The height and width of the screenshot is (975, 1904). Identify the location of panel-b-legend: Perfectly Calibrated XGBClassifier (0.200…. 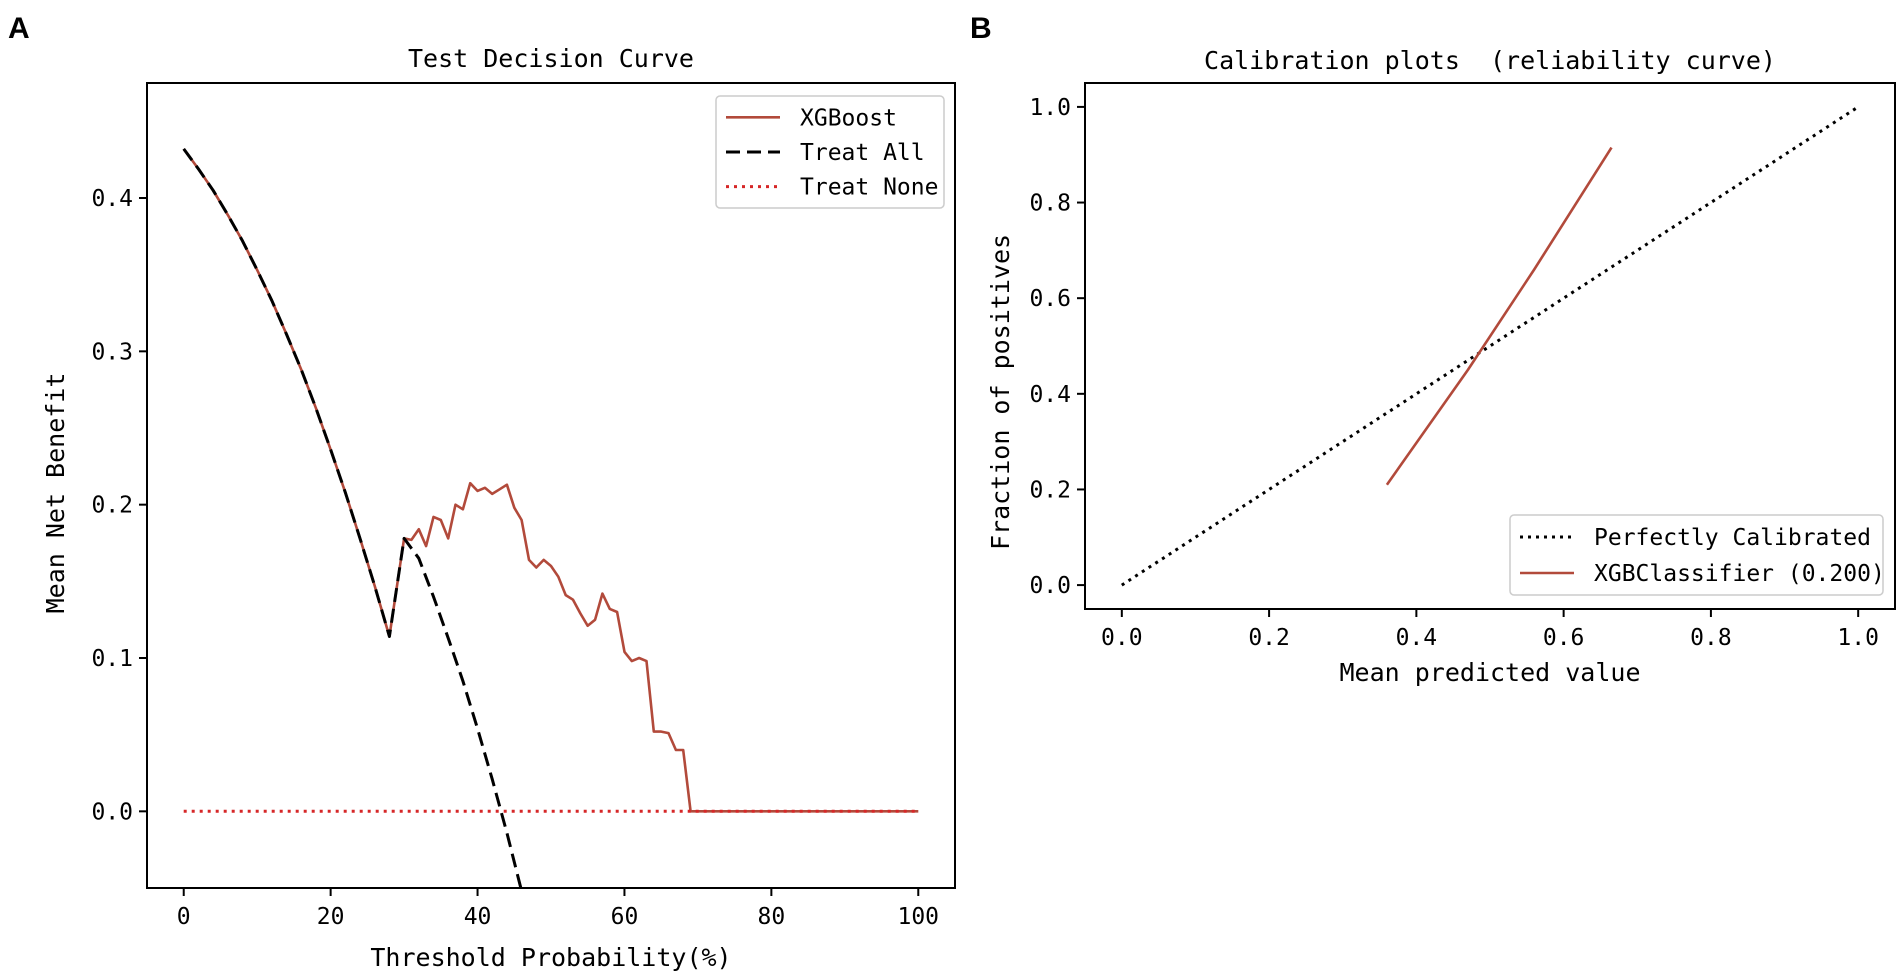
(1697, 555).